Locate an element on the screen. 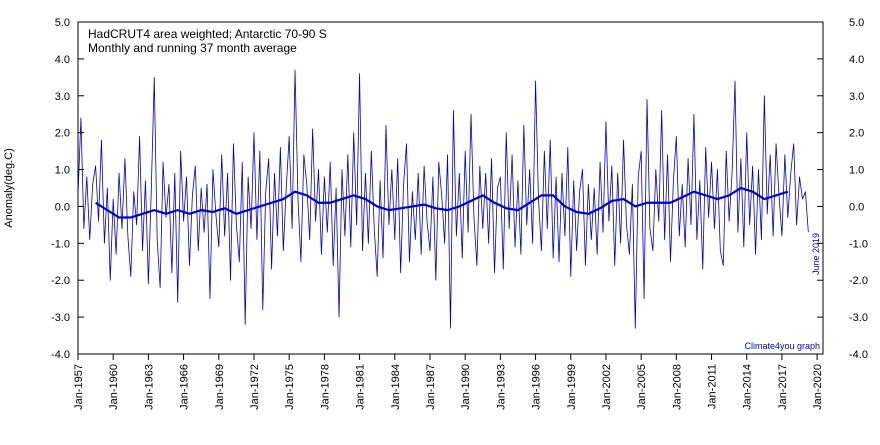  x-tick-label: Jan-2011 is located at coordinates (713, 386).